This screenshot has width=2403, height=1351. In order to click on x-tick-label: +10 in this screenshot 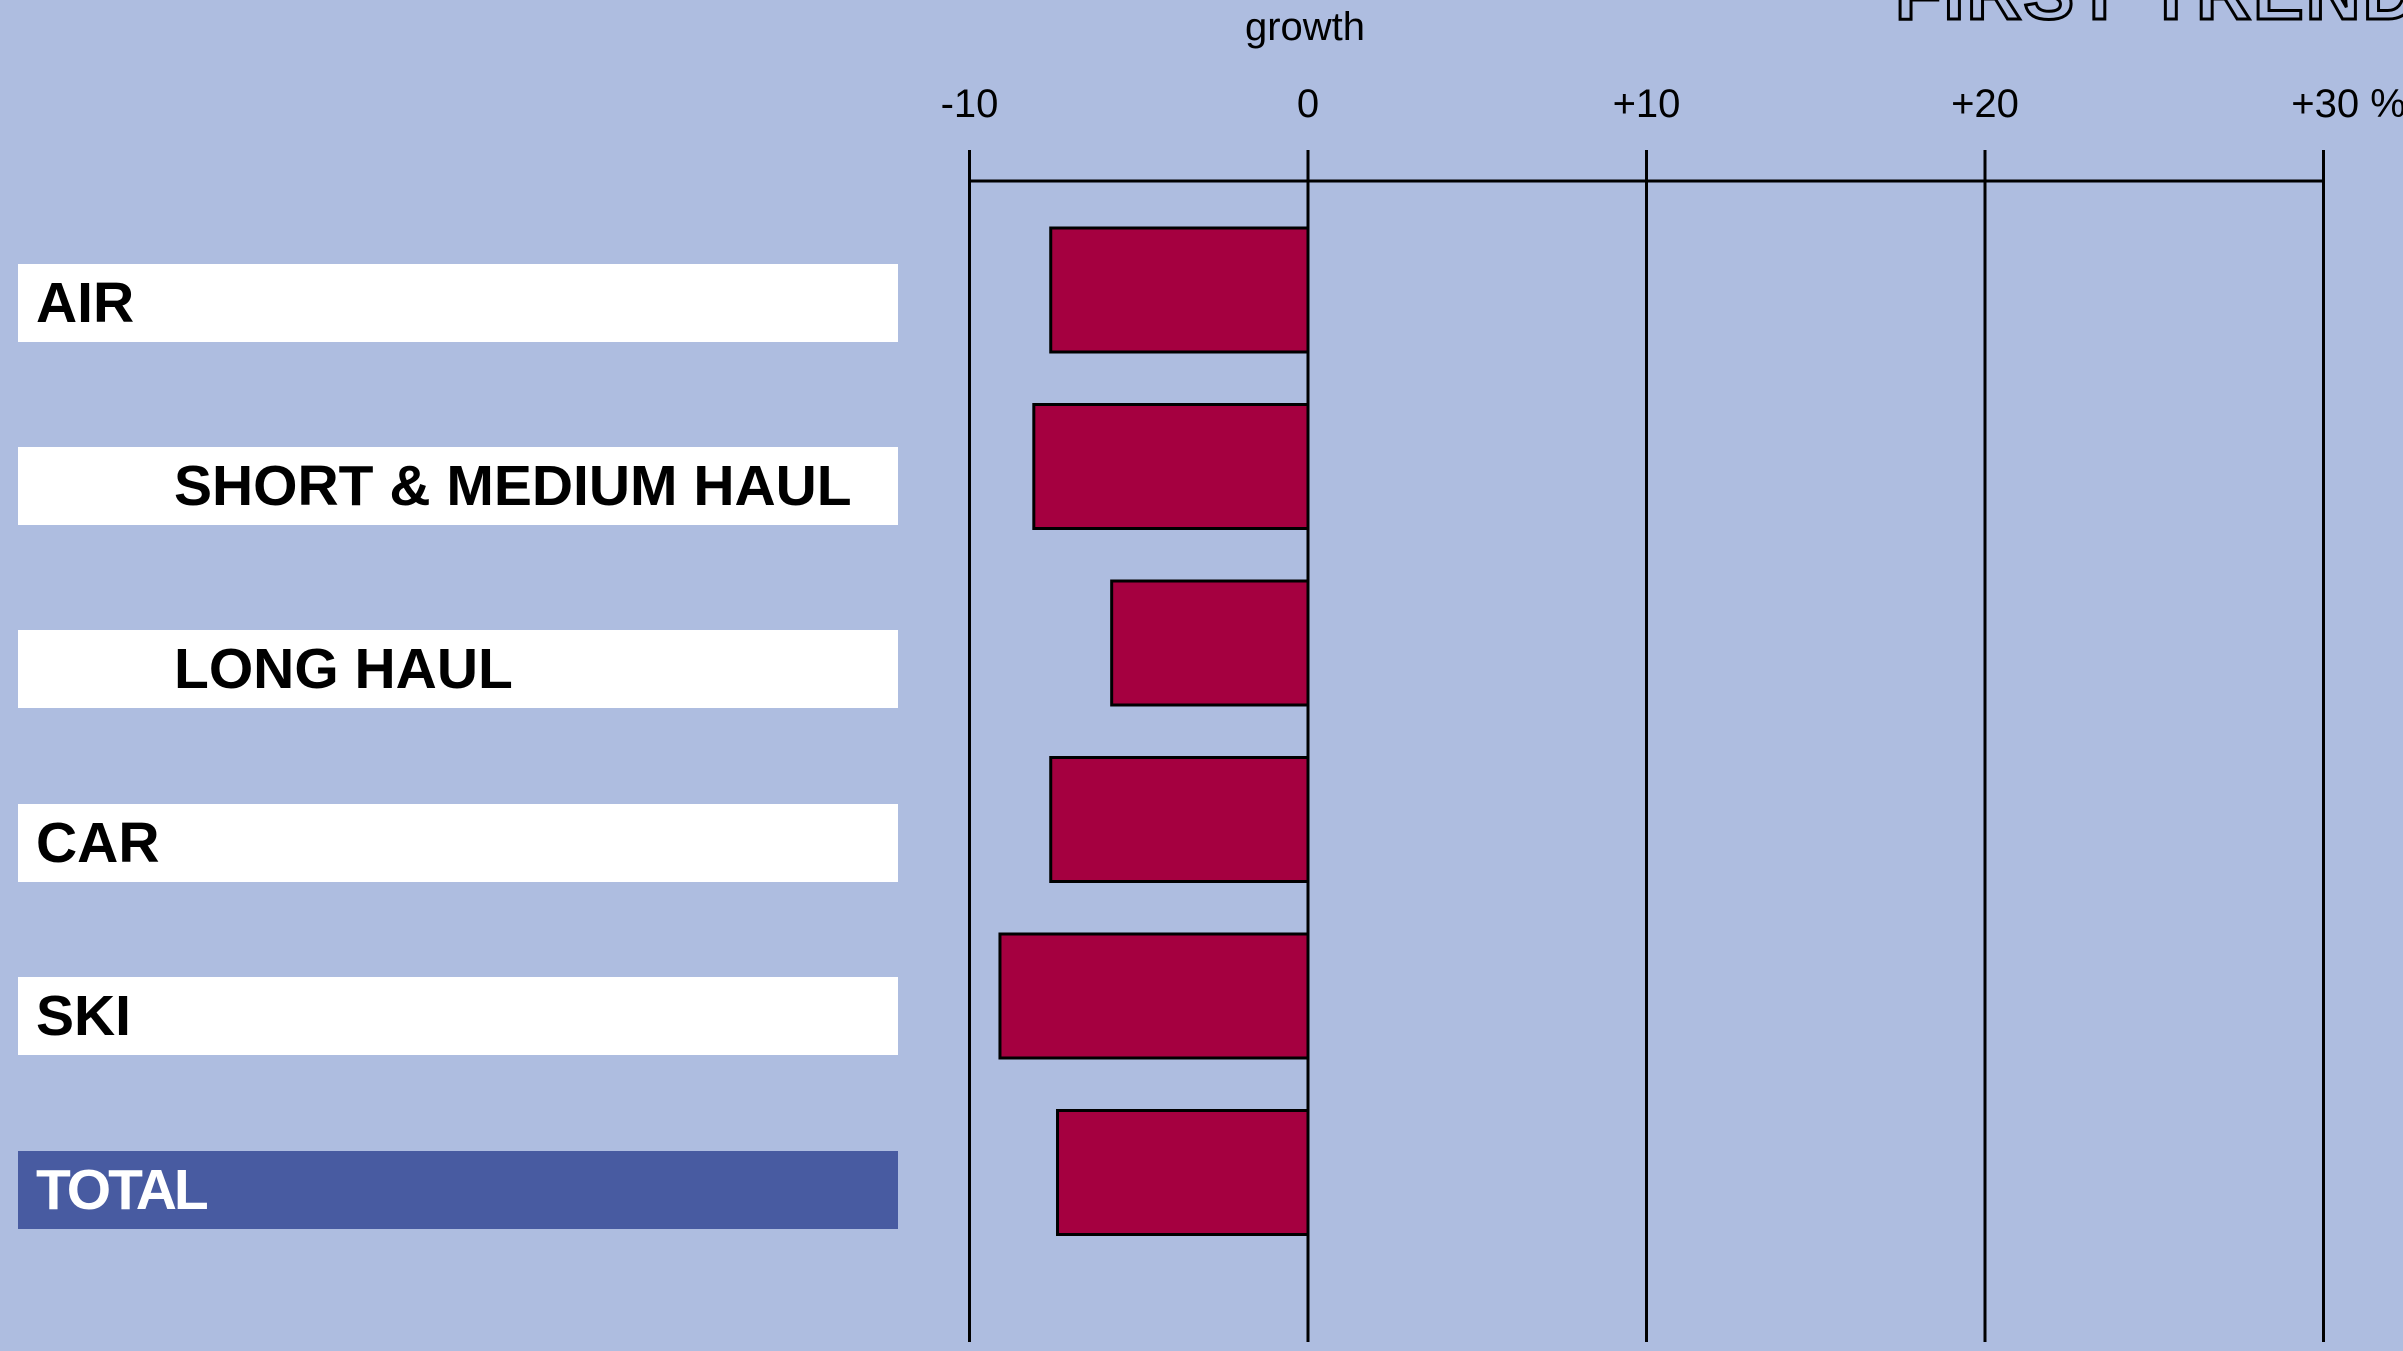, I will do `click(1647, 104)`.